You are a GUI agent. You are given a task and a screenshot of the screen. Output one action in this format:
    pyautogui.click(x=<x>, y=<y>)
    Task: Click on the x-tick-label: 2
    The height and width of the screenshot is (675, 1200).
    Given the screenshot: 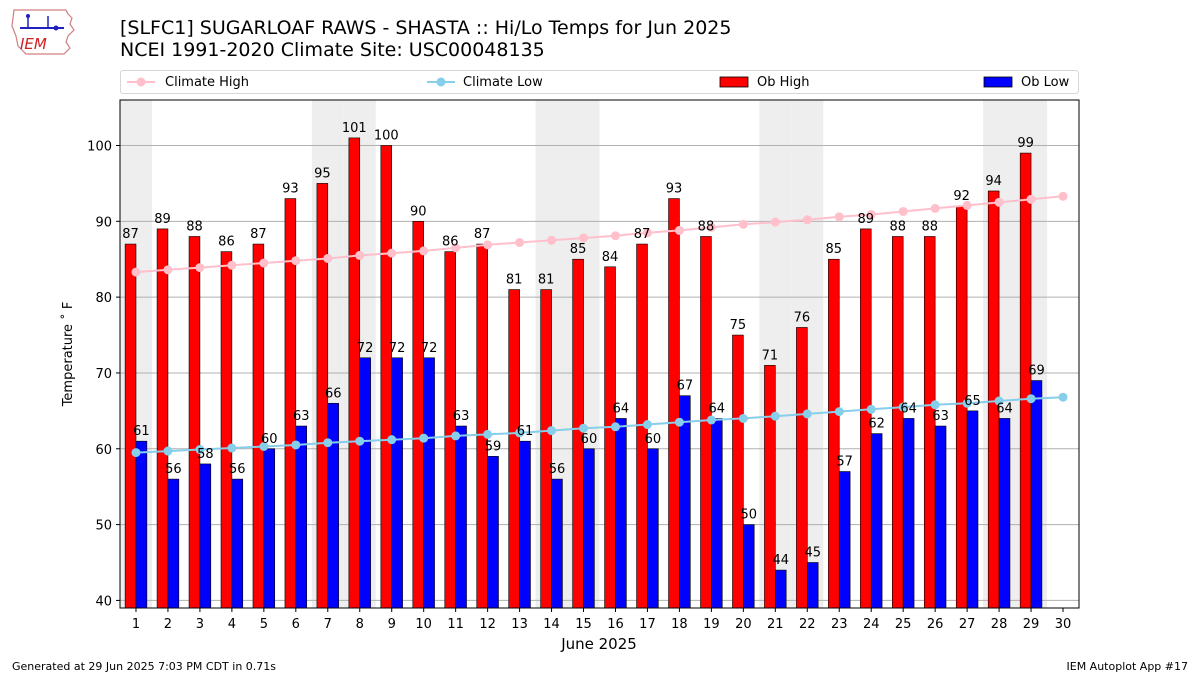 What is the action you would take?
    pyautogui.click(x=168, y=624)
    